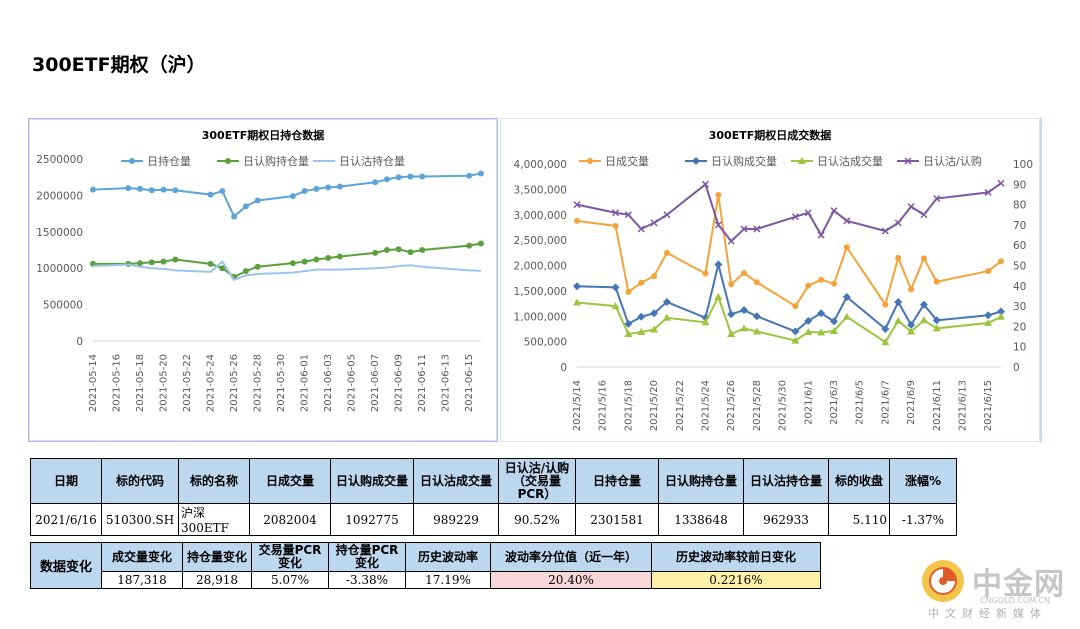 The image size is (1080, 629). What do you see at coordinates (923, 519) in the screenshot?
I see `cell-change: -1.37%` at bounding box center [923, 519].